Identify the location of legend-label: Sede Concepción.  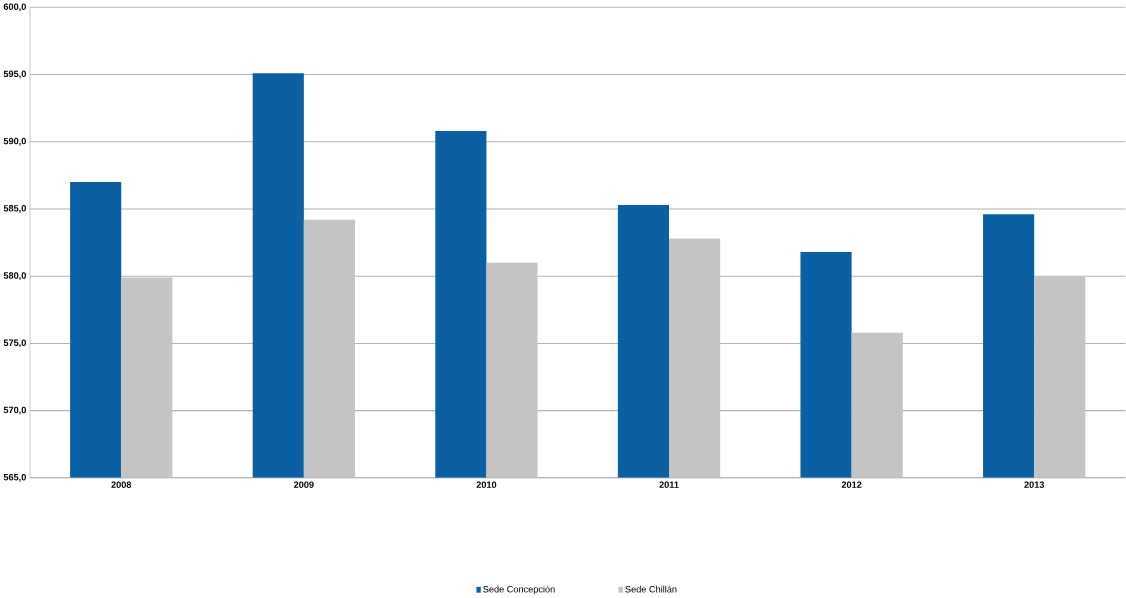
(519, 590).